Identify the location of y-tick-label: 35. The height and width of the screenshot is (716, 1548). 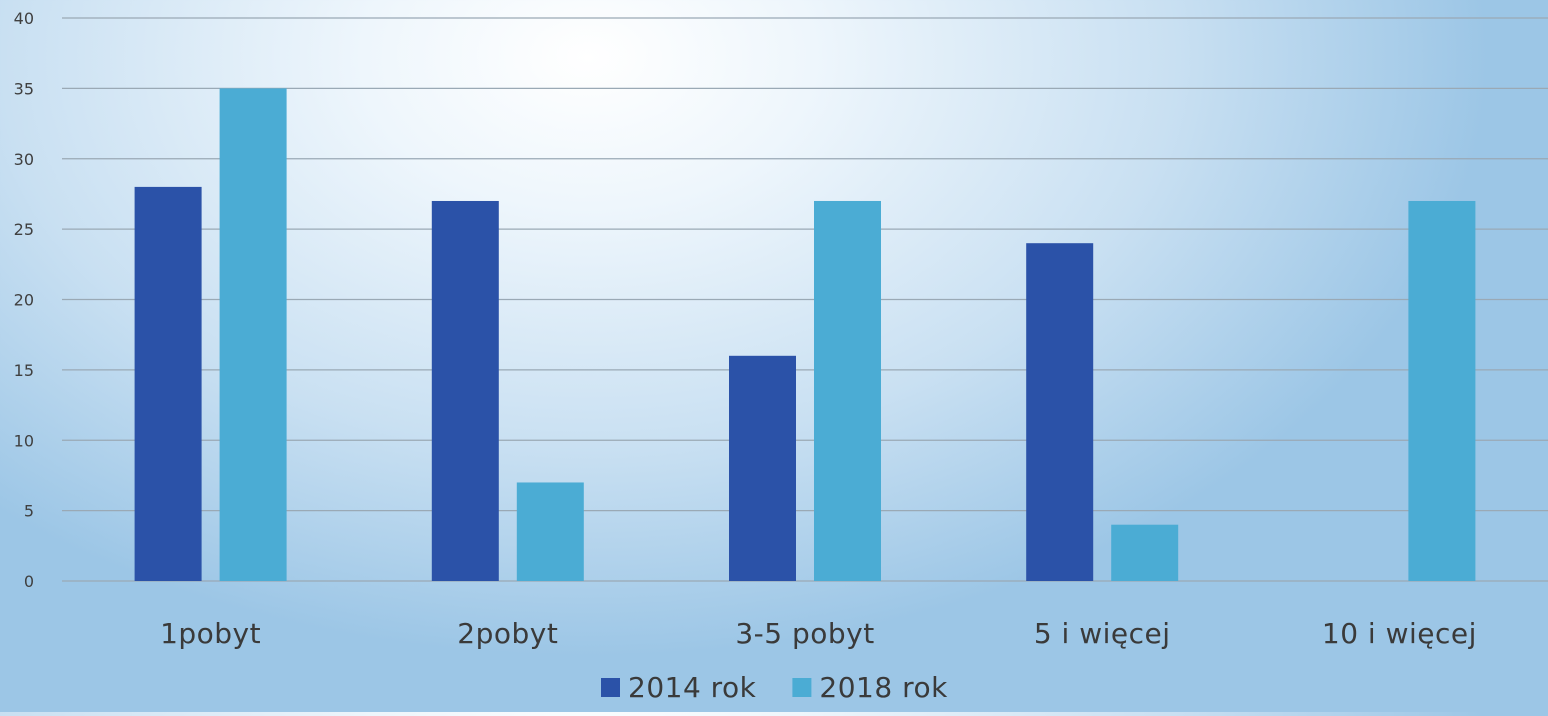
(24, 88).